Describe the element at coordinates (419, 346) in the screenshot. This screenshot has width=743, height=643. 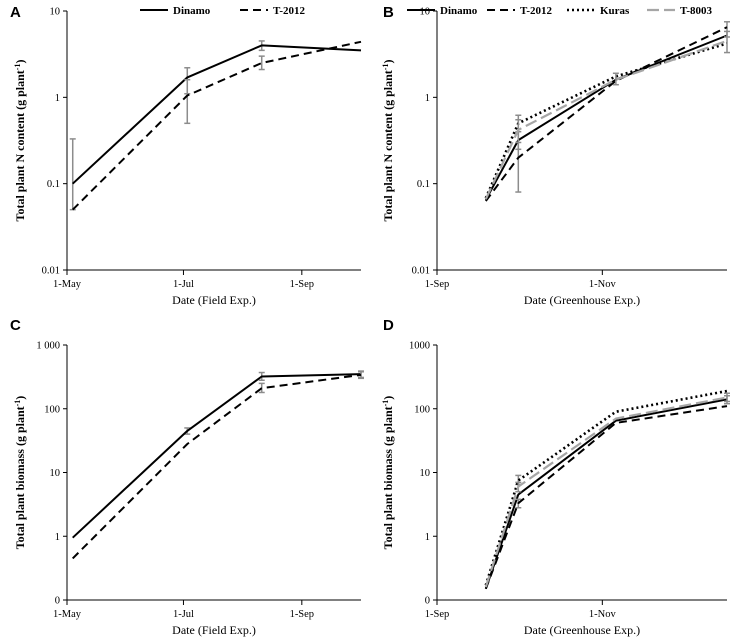
I see `y-tick-label: 1000` at that location.